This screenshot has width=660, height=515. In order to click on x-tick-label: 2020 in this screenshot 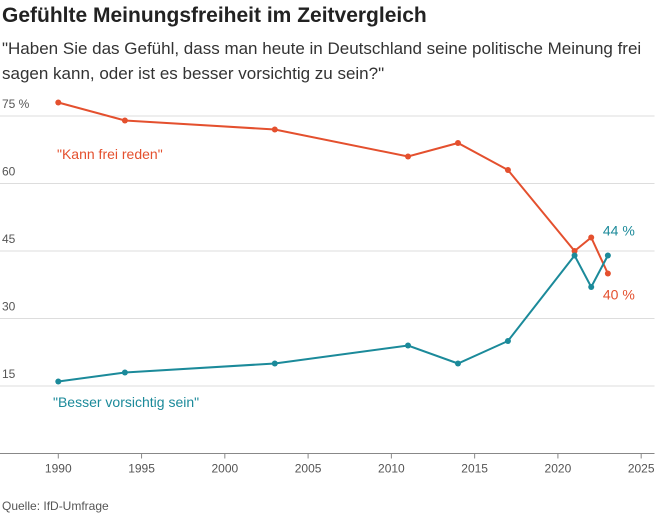, I will do `click(558, 469)`.